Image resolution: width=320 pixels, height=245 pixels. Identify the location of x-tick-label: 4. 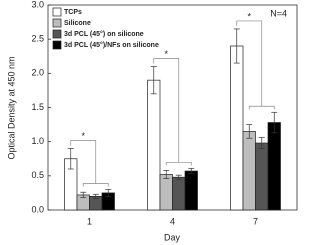
(172, 221).